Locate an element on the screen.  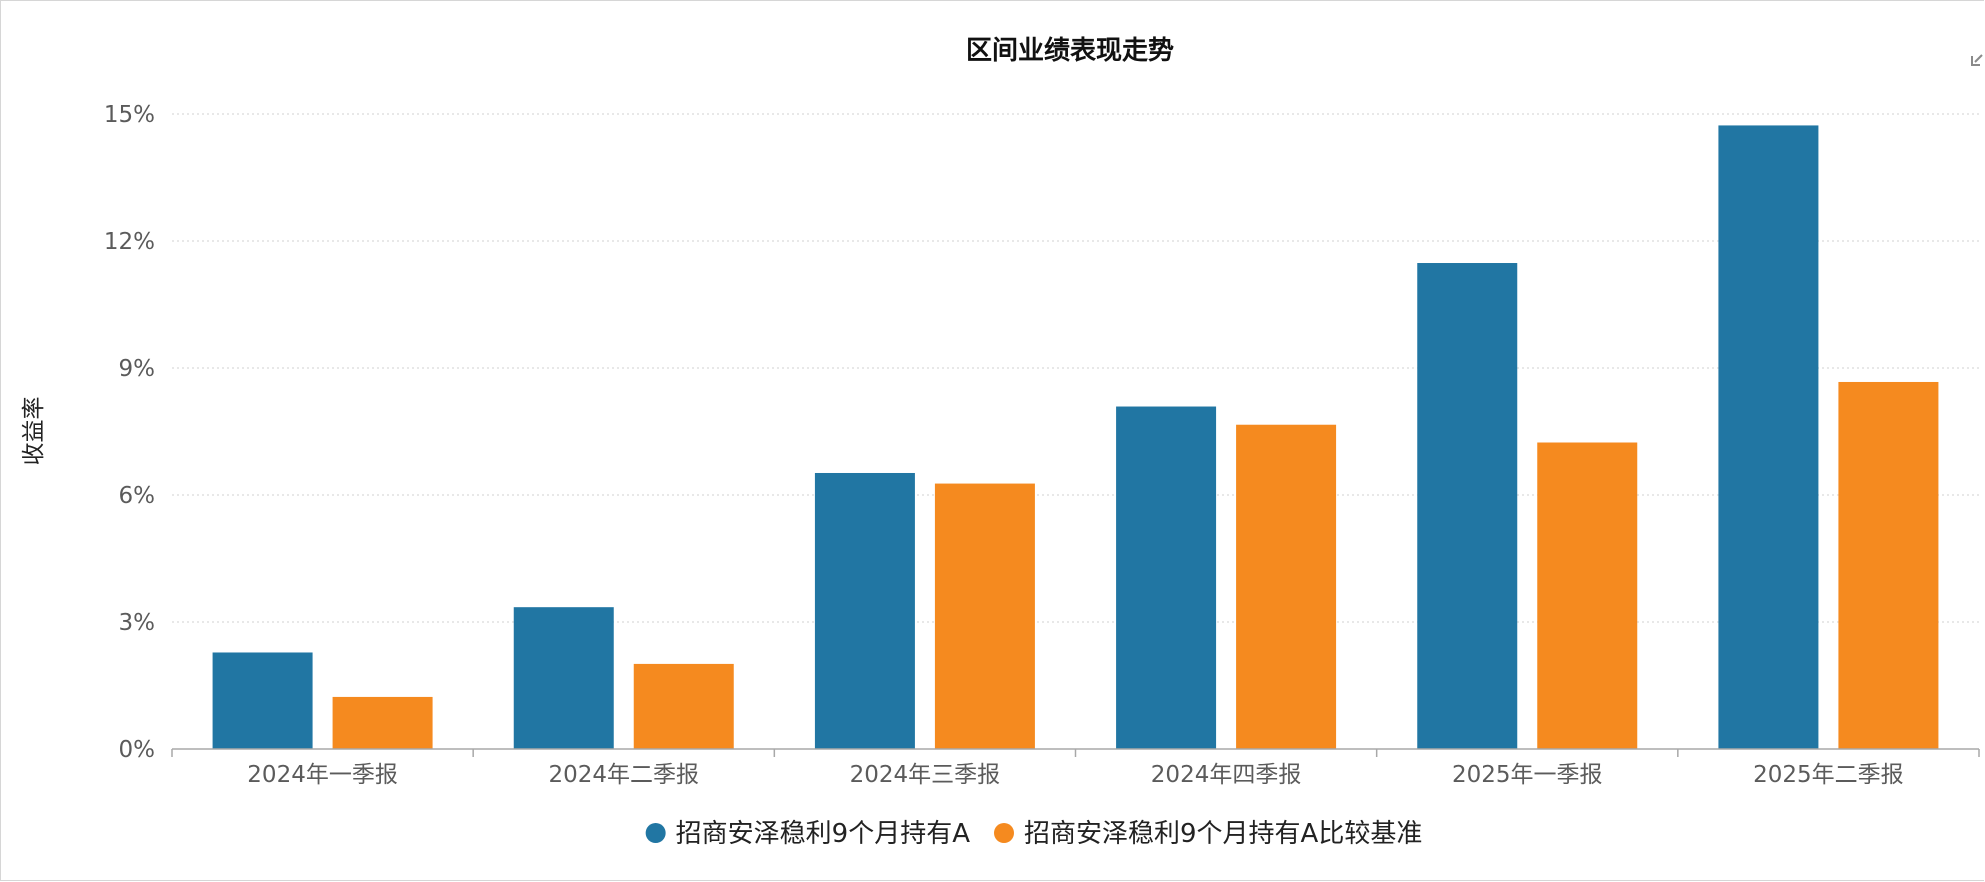
y-tick-label: 12% is located at coordinates (129, 242).